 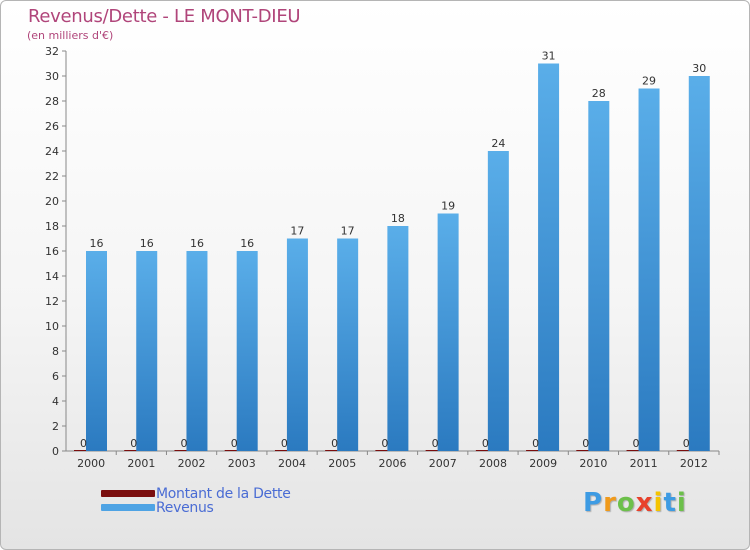 I want to click on logo-letter: o, so click(x=626, y=503).